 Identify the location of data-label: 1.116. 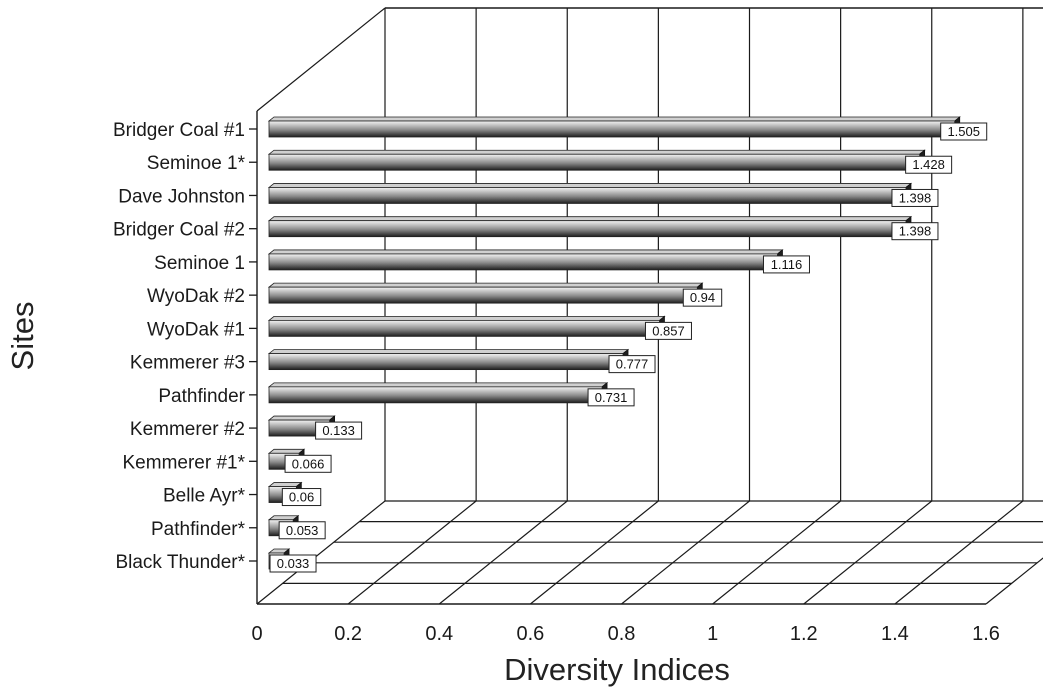
(787, 264).